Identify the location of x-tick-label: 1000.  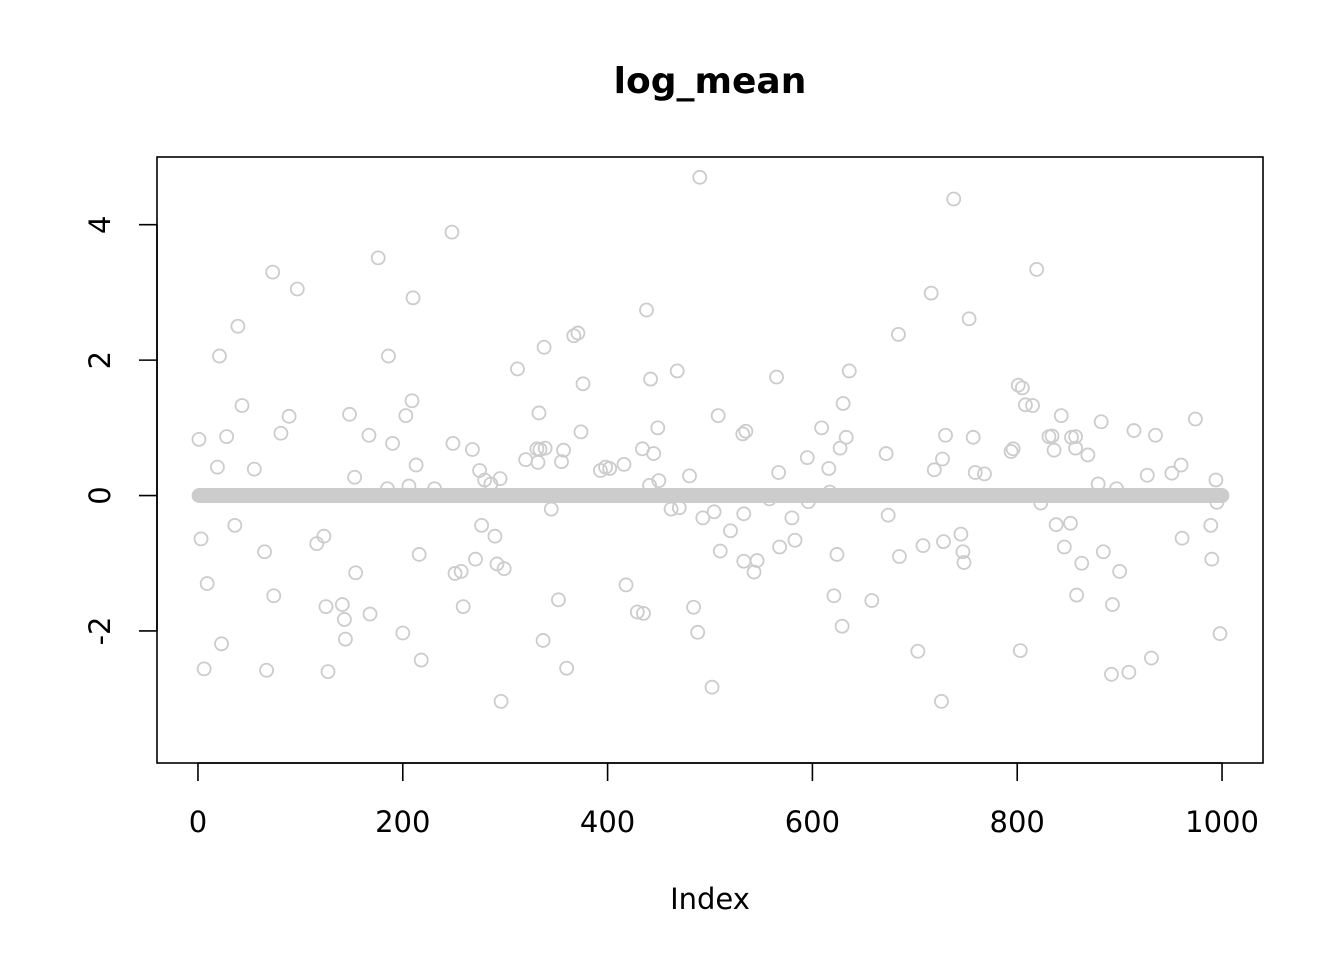
(1222, 822).